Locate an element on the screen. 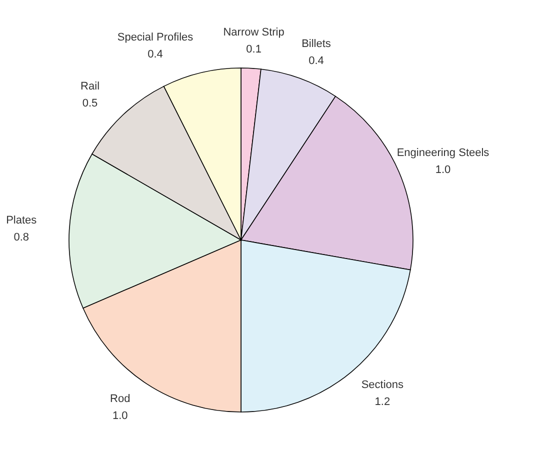  slice-label: Rod is located at coordinates (120, 399).